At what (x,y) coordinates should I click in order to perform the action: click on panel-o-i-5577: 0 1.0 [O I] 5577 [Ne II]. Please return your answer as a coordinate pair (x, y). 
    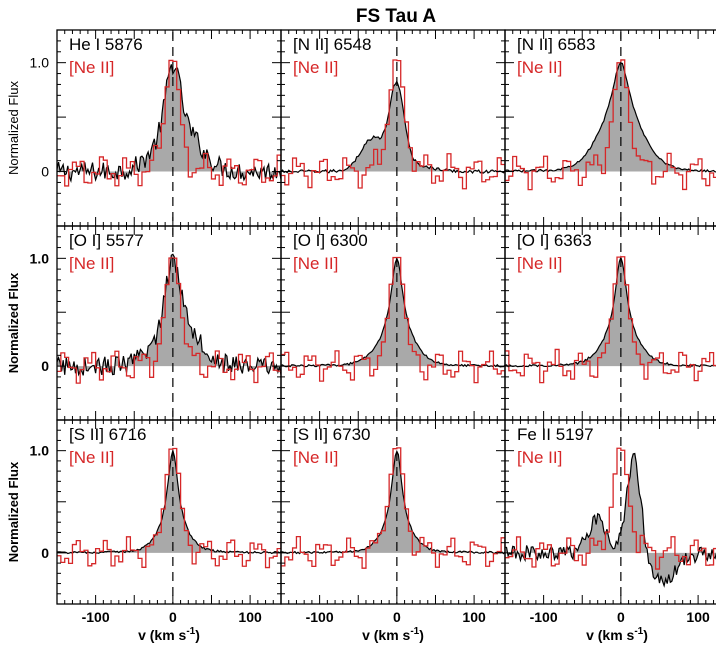
    Looking at the image, I should click on (156, 323).